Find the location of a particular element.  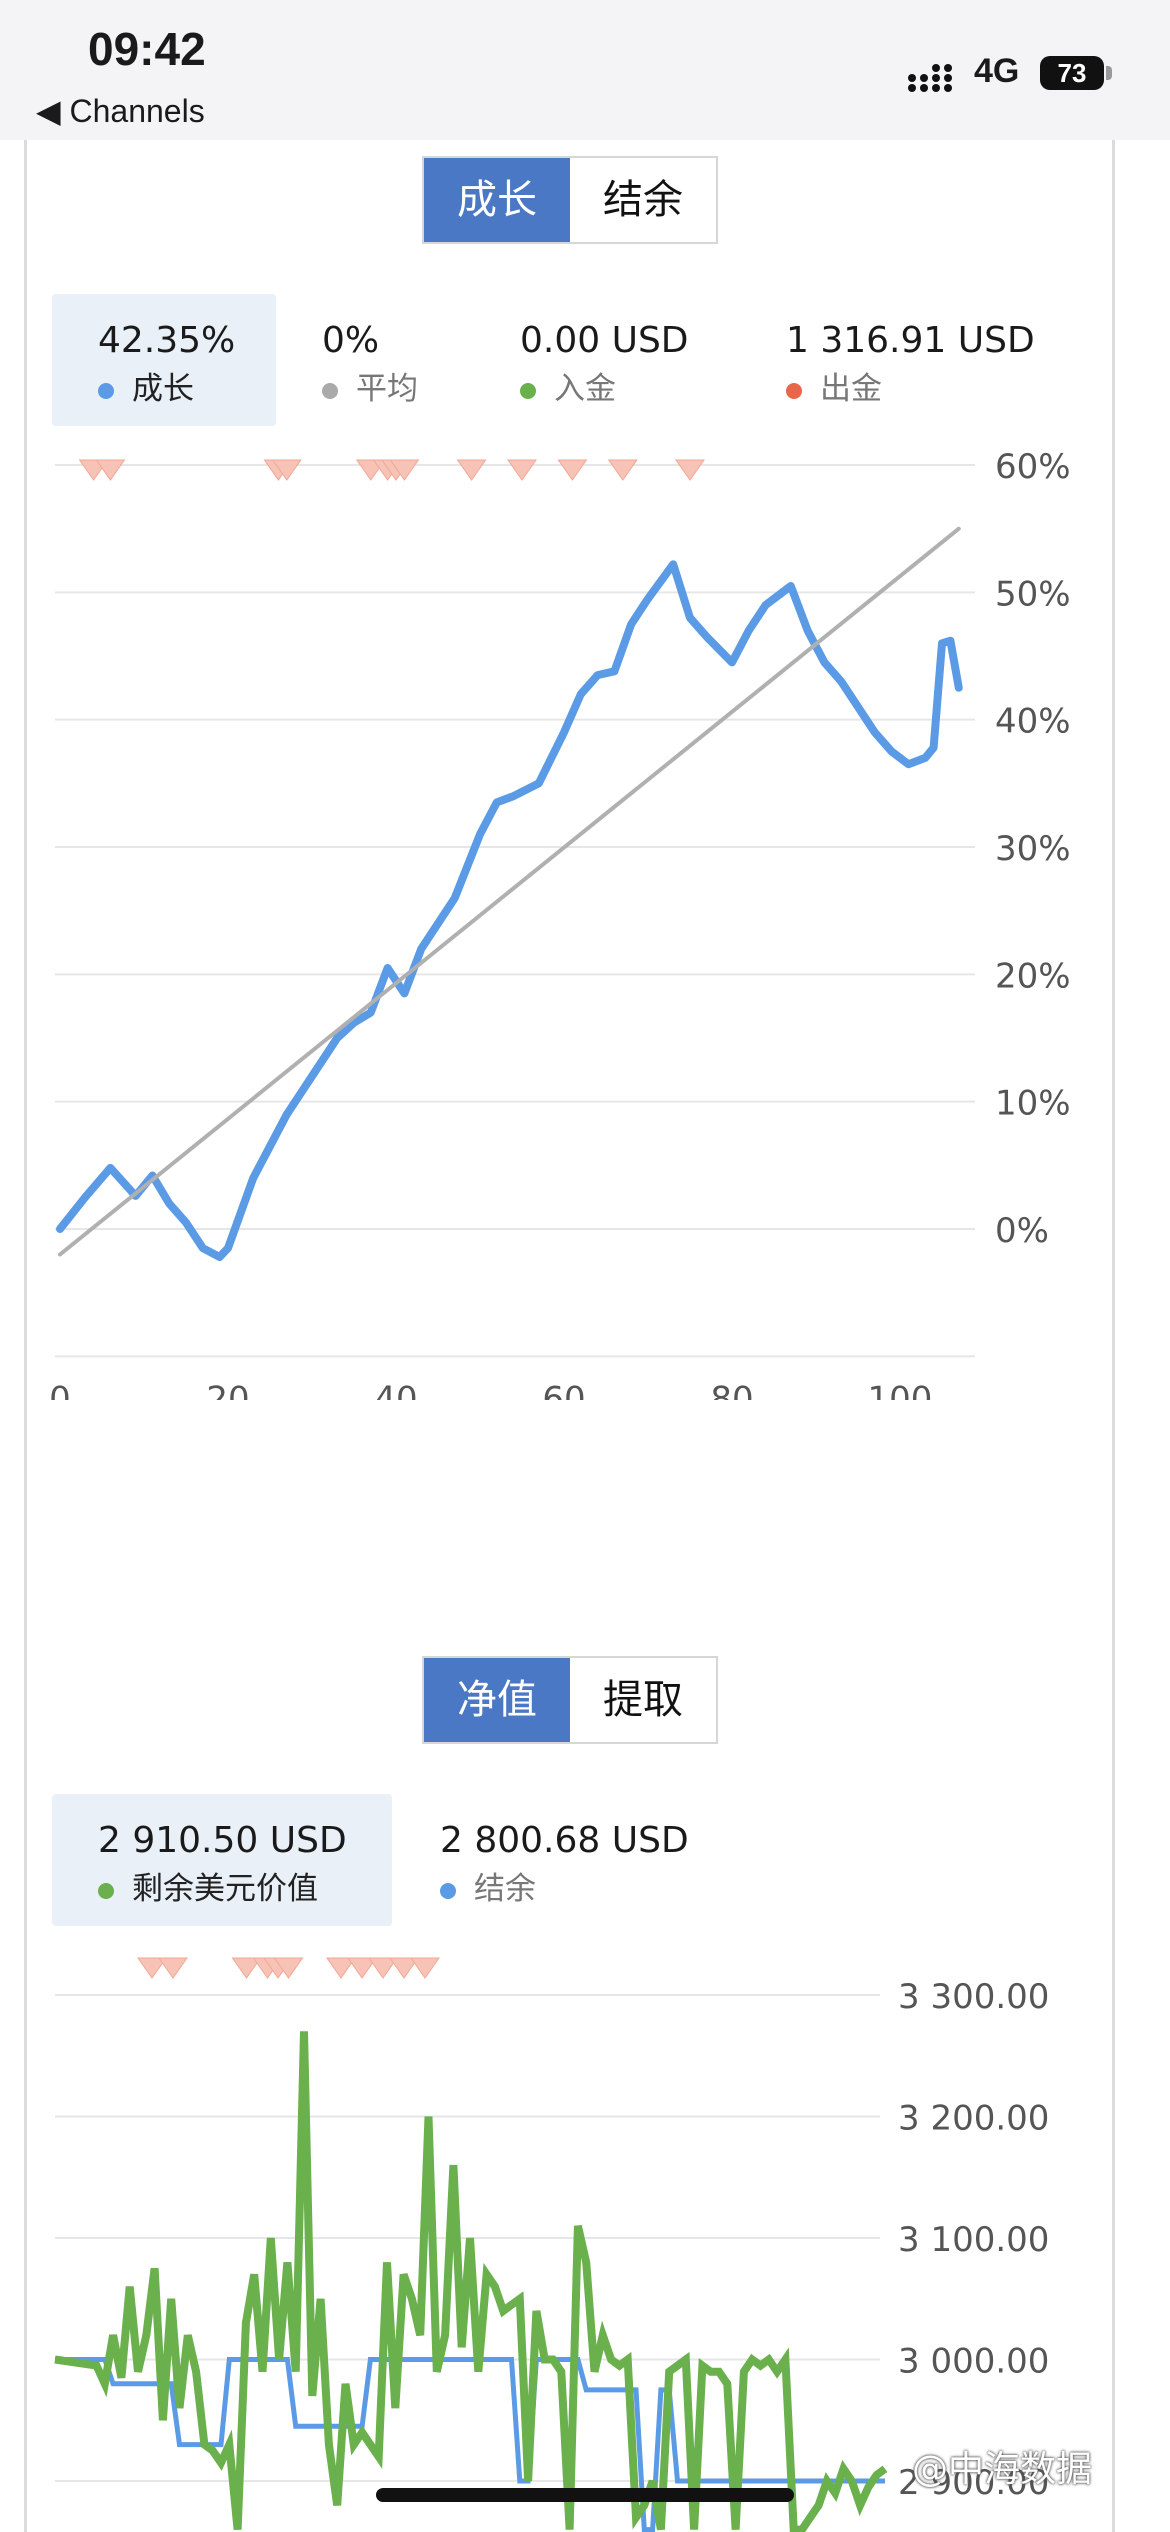

y-tick-label: 0% is located at coordinates (1022, 1231).